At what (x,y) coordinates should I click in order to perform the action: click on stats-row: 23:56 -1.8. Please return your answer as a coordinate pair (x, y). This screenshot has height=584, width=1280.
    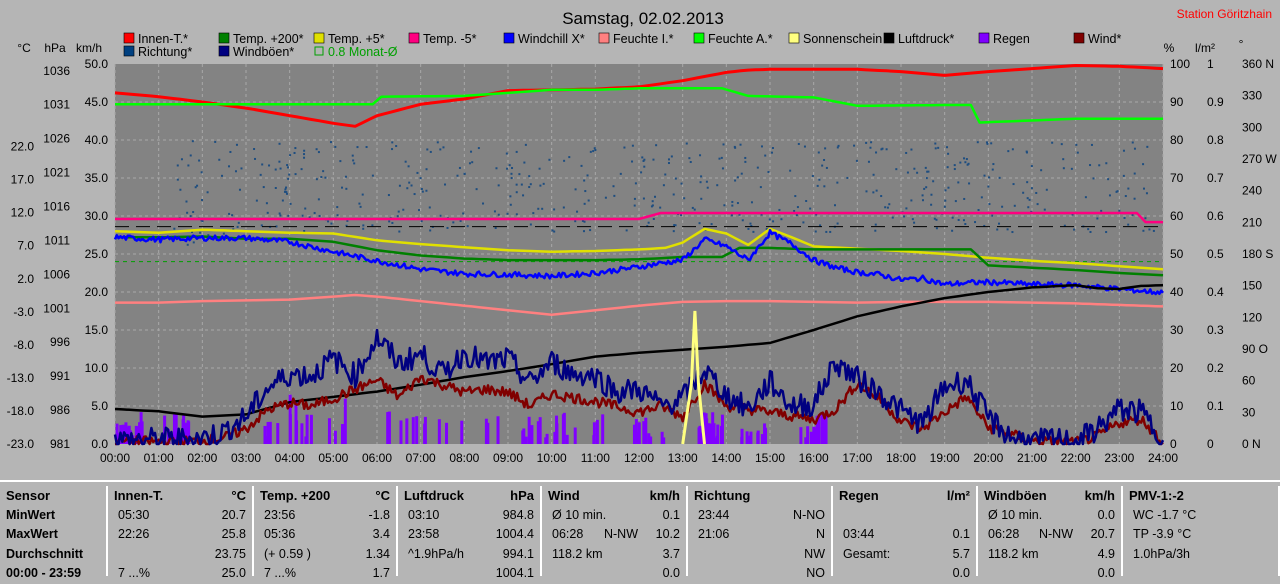
    Looking at the image, I should click on (327, 514).